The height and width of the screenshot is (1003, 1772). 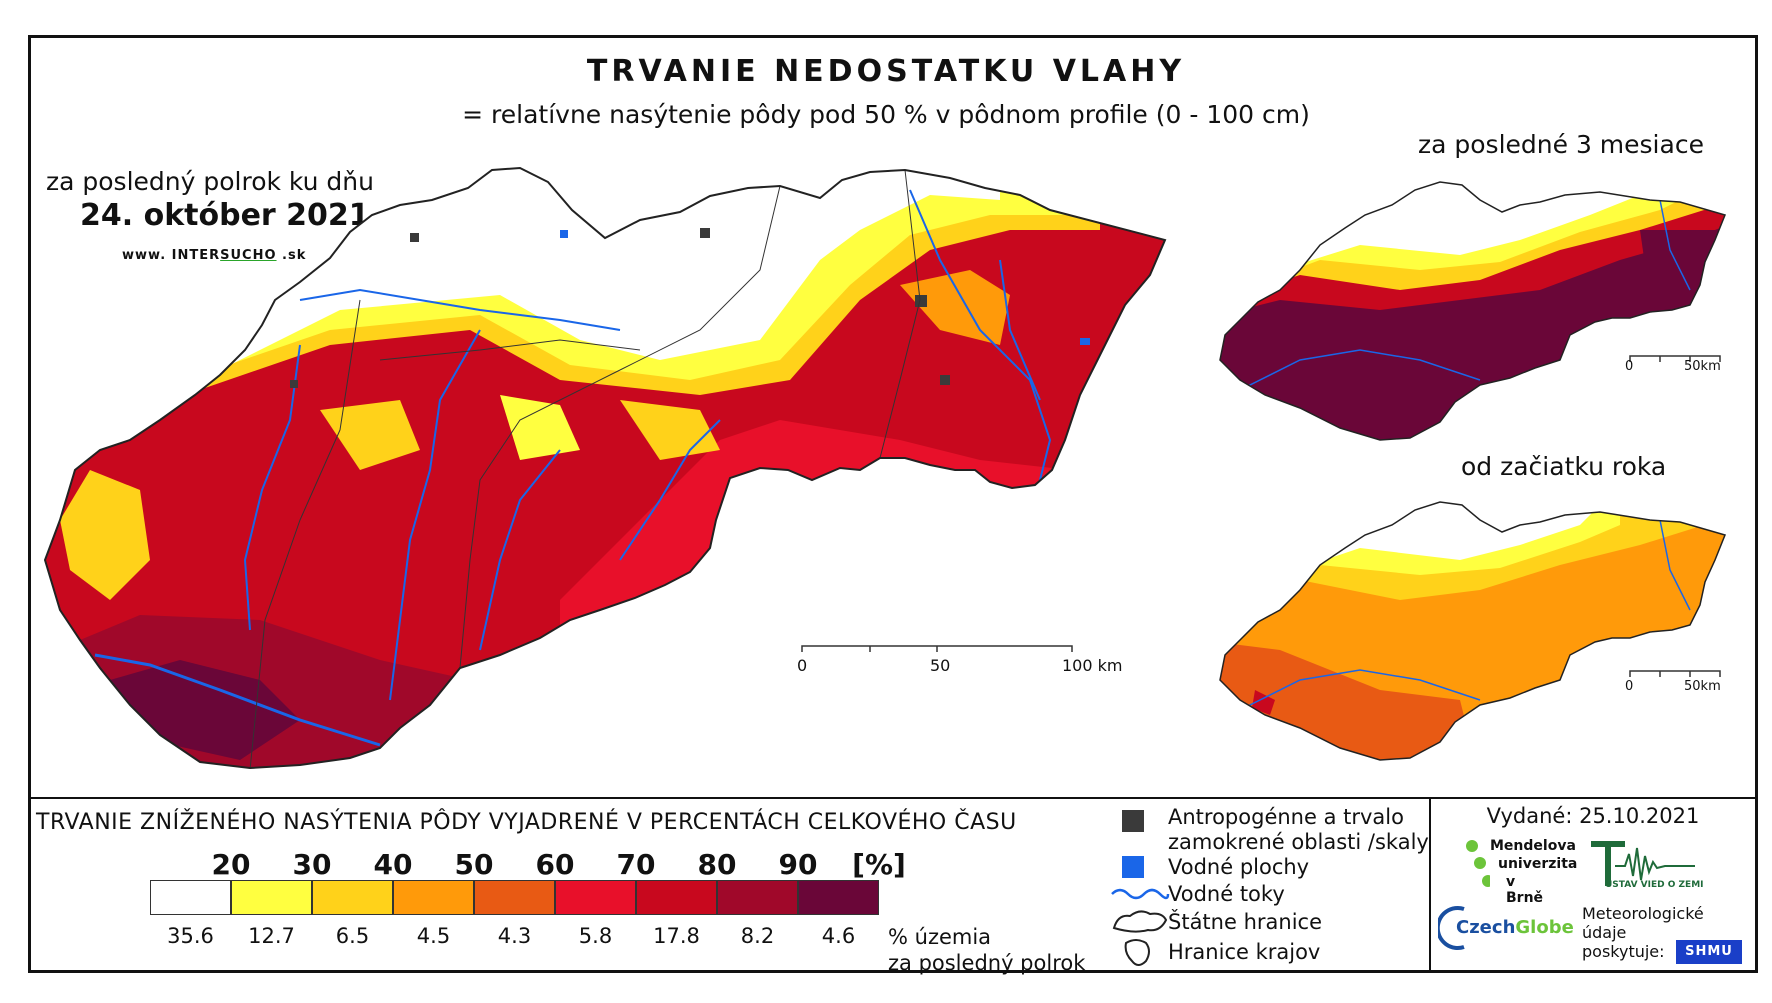 I want to click on website-label: www. INTERSUCHO .sk, so click(x=214, y=255).